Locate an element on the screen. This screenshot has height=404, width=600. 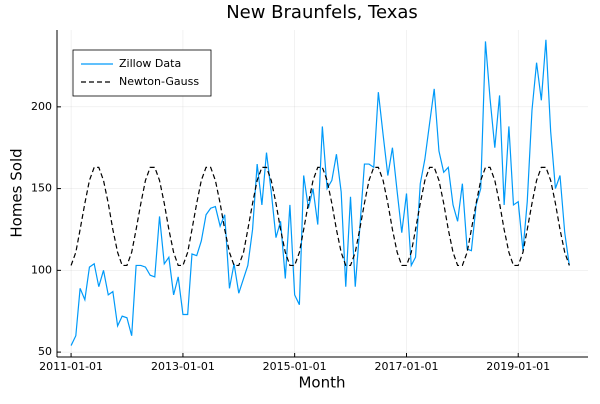
x-tick-label: 2013-01-01 is located at coordinates (183, 366).